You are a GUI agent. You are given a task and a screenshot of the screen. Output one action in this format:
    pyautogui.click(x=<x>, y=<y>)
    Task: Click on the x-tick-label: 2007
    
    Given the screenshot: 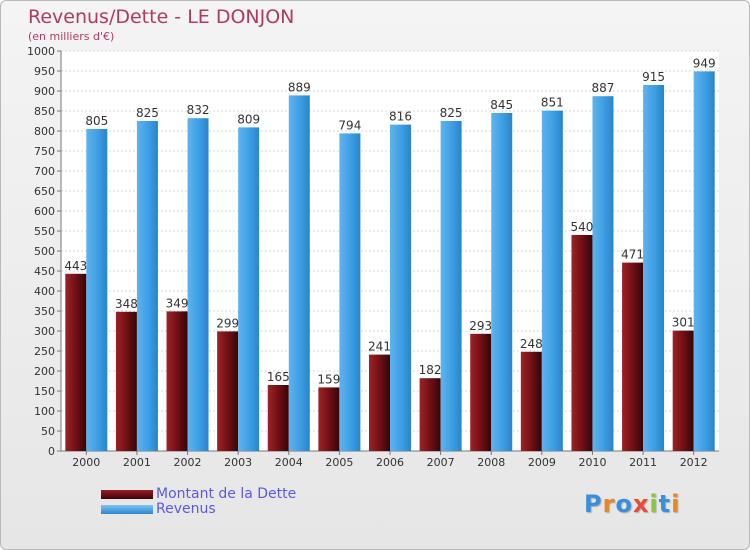 What is the action you would take?
    pyautogui.click(x=441, y=462)
    